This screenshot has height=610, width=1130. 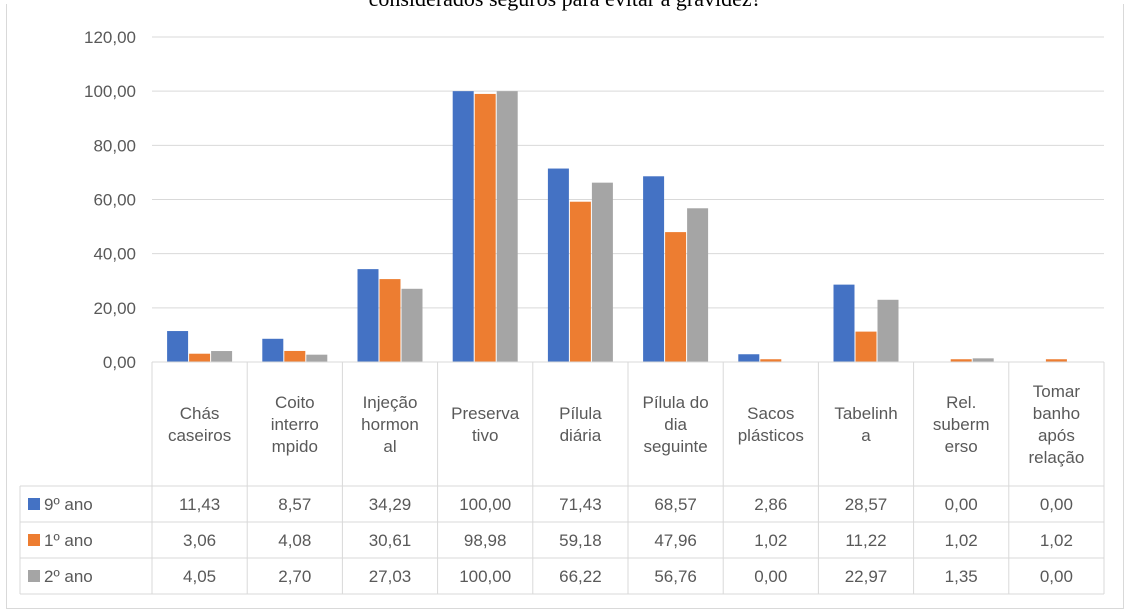 I want to click on category-label: diária, so click(x=581, y=435).